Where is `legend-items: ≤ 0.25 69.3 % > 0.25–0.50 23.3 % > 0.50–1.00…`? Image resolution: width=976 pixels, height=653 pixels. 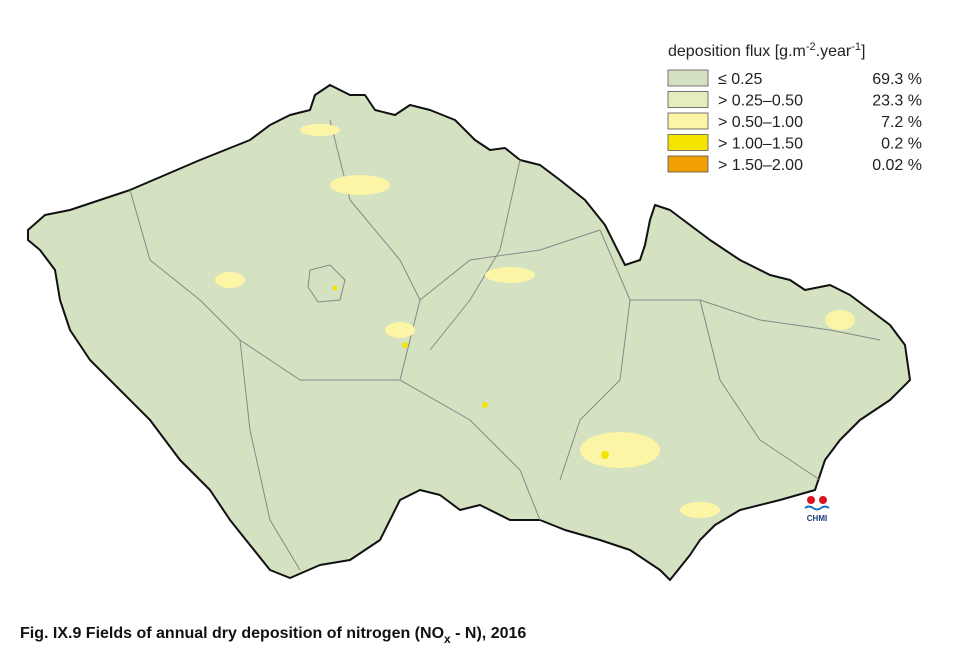
legend-items: ≤ 0.25 69.3 % > 0.25–0.50 23.3 % > 0.50–1.00… is located at coordinates (794, 121).